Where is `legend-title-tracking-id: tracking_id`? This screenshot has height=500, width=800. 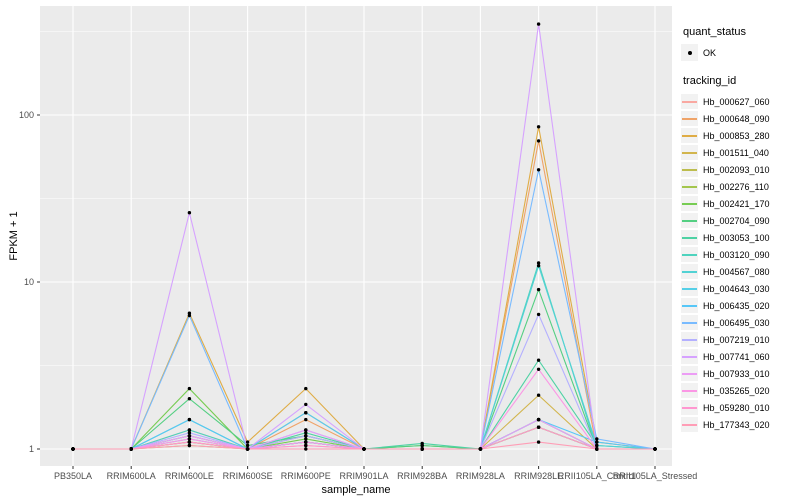
legend-title-tracking-id: tracking_id is located at coordinates (710, 81).